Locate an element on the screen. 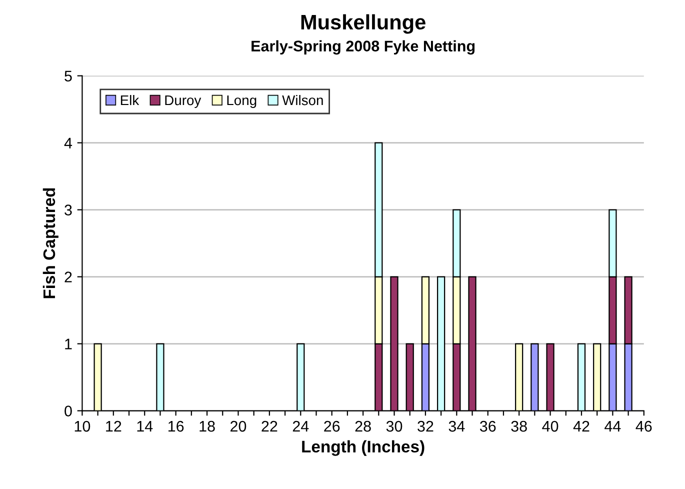  legend-label: Elk is located at coordinates (130, 100).